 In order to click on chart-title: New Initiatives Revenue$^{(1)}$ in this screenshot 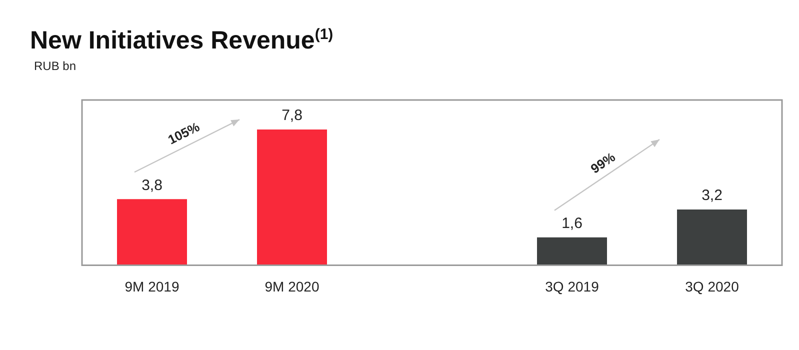, I will do `click(182, 41)`.